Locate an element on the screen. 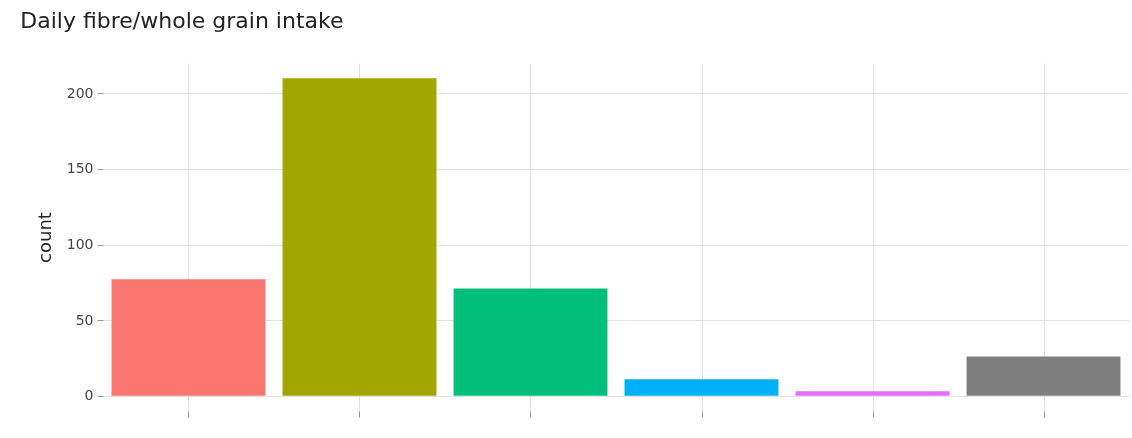 Image resolution: width=1132 pixels, height=438 pixels. y-tick-label: 100 is located at coordinates (80, 244).